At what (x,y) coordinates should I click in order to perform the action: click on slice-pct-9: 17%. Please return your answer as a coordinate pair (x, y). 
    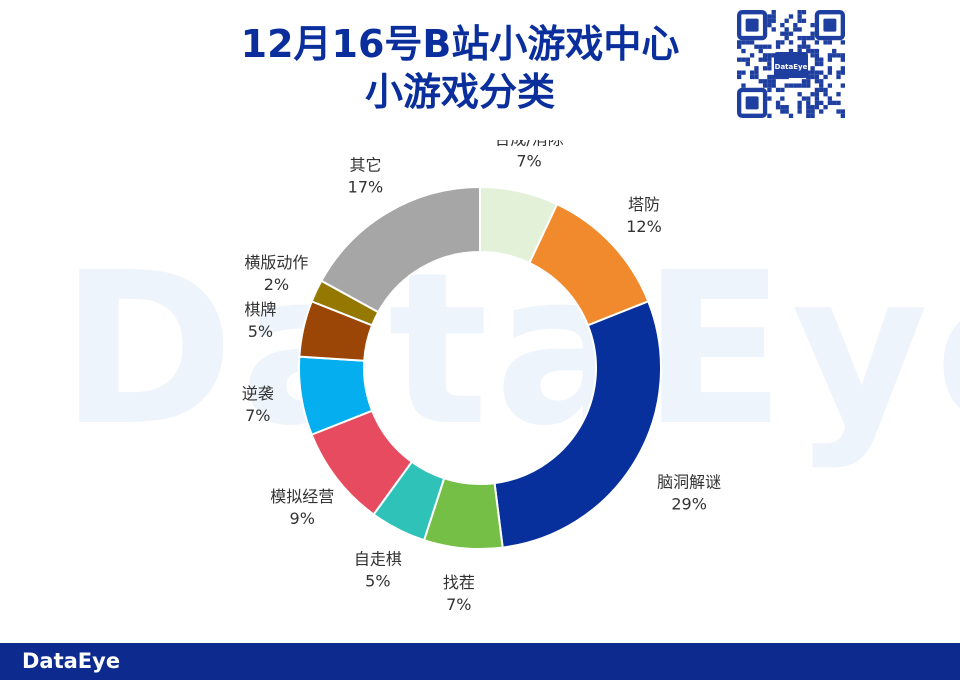
    Looking at the image, I should click on (366, 186).